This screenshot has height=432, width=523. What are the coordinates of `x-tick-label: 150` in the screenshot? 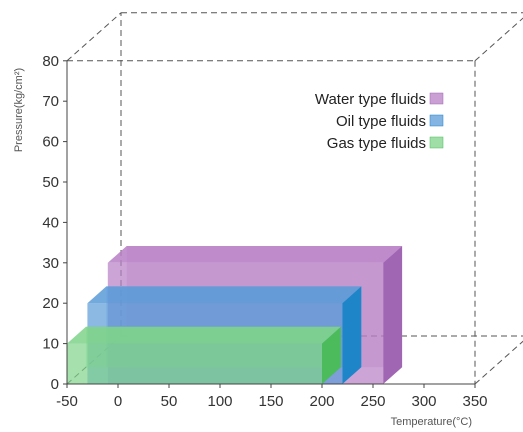 It's located at (270, 401).